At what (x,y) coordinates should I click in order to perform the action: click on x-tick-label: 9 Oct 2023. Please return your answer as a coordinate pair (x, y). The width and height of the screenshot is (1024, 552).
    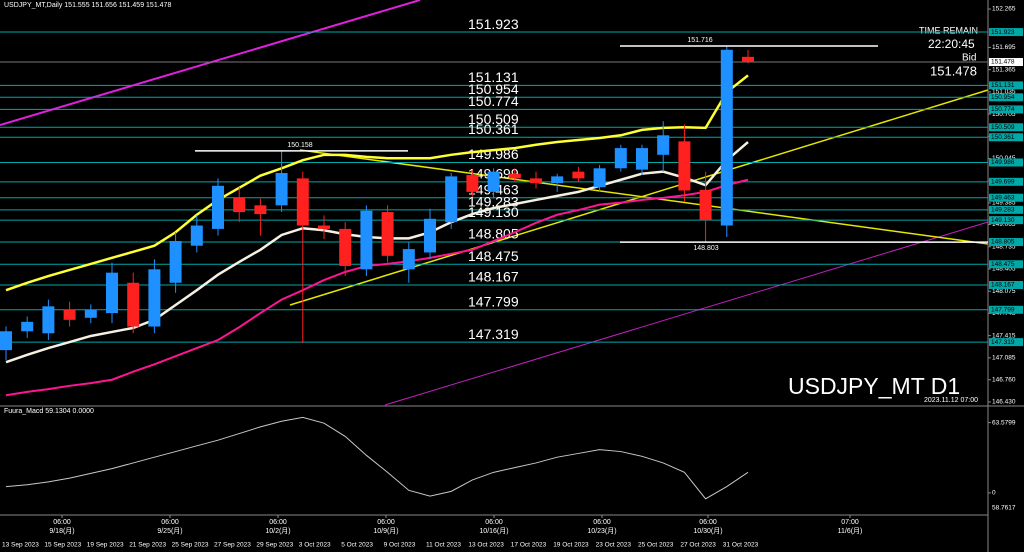
    Looking at the image, I should click on (400, 545).